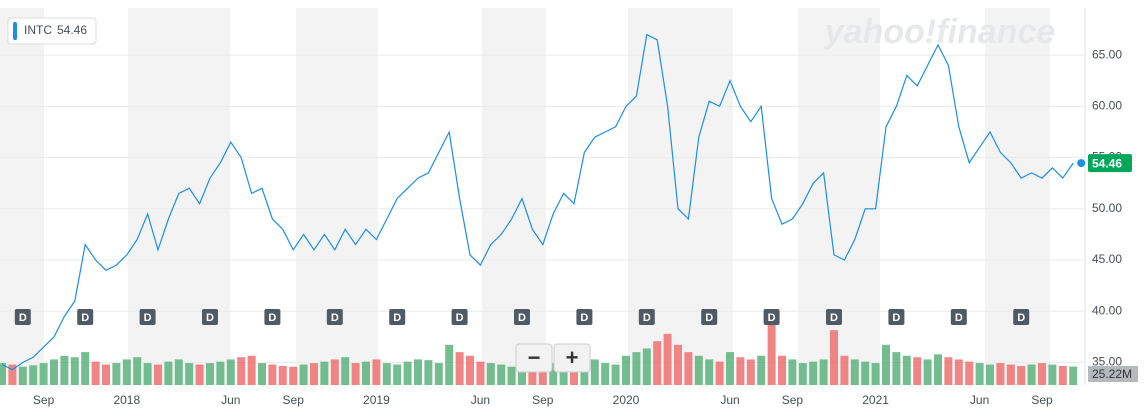 The height and width of the screenshot is (419, 1144). Describe the element at coordinates (1112, 374) in the screenshot. I see `volume-label: 25.22M` at that location.